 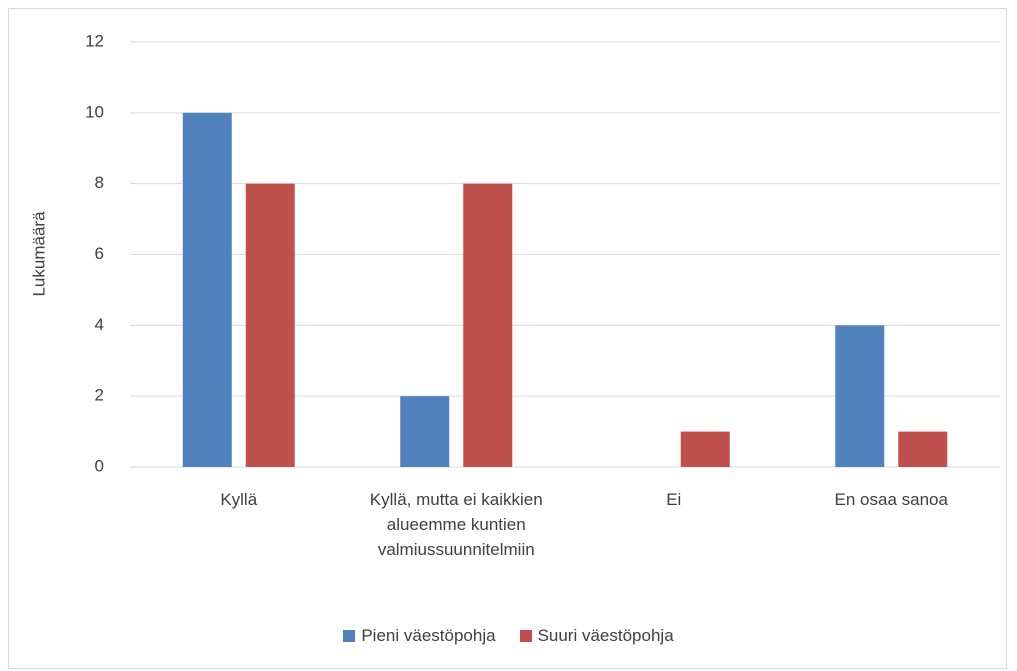 What do you see at coordinates (428, 635) in the screenshot?
I see `legend-label: Pieni väestöpohja` at bounding box center [428, 635].